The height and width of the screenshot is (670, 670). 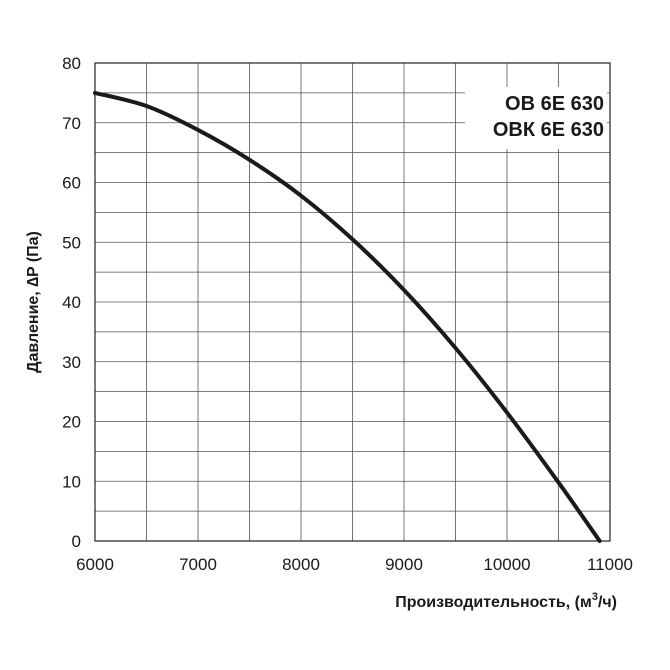 I want to click on model-labels: ОВ 6Е 630 ОВК 6Е 630, so click(x=536, y=118).